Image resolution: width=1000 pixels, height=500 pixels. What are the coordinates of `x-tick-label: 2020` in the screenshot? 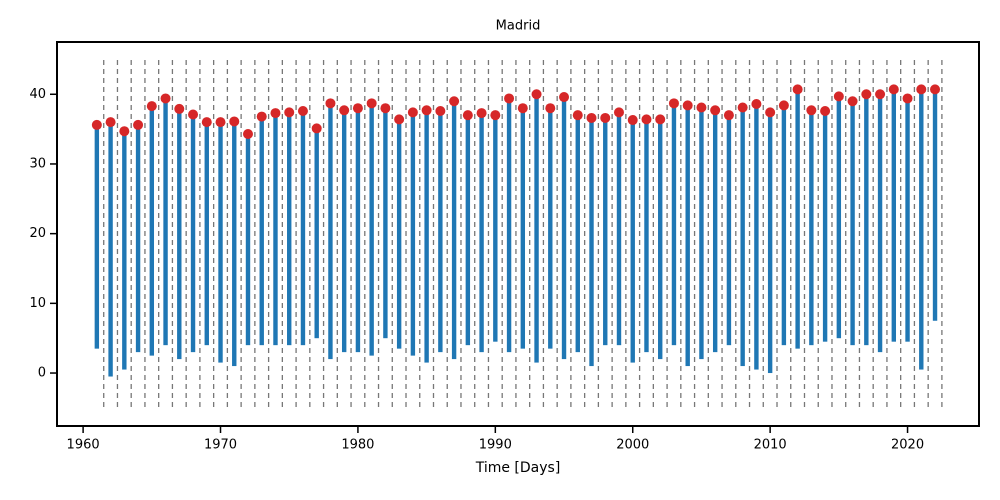 It's located at (907, 445).